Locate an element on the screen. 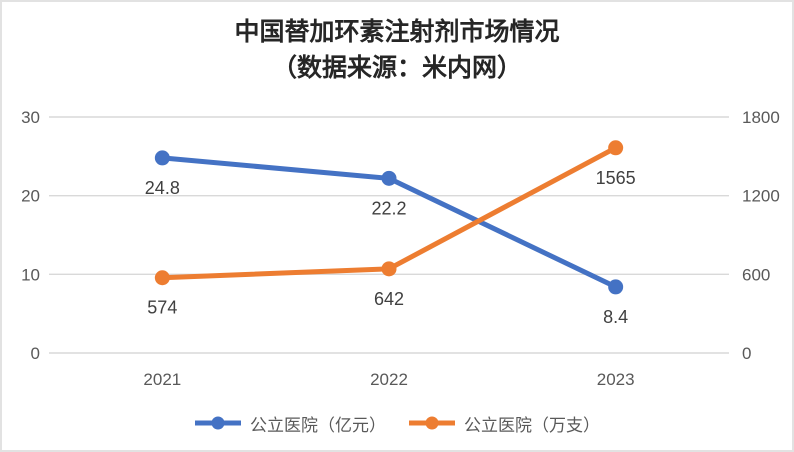 Image resolution: width=794 pixels, height=452 pixels. x-axis-tick-label: 2021 is located at coordinates (162, 379).